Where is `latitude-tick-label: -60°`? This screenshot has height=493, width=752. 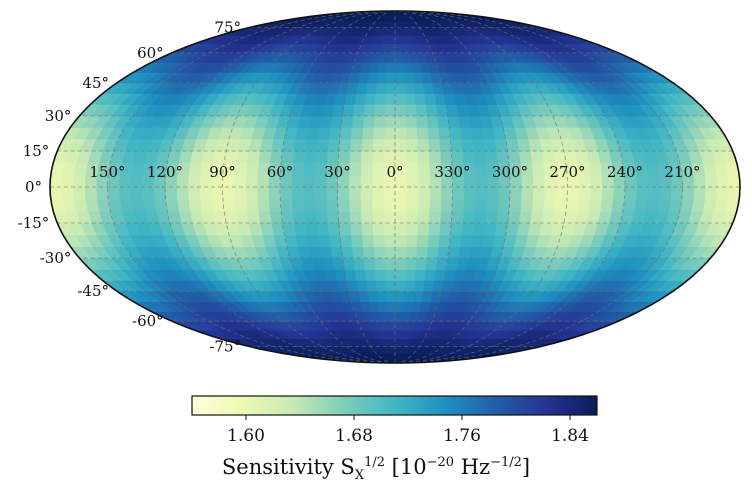 latitude-tick-label: -60° is located at coordinates (148, 321).